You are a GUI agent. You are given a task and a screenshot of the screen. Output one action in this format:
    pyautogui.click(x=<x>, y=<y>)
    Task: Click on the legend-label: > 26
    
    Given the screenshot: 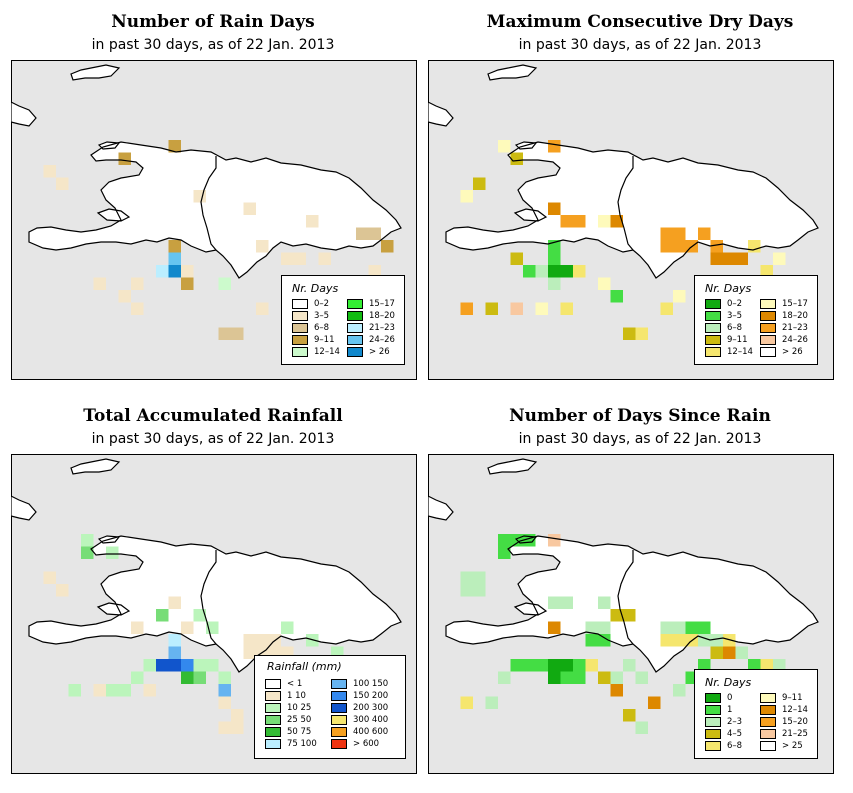 What is the action you would take?
    pyautogui.click(x=792, y=352)
    